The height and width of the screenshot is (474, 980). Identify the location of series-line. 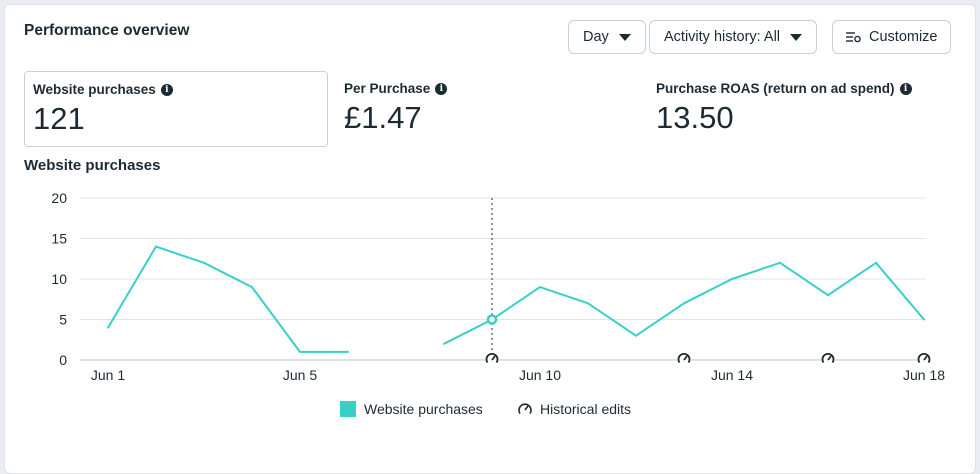
(227, 299).